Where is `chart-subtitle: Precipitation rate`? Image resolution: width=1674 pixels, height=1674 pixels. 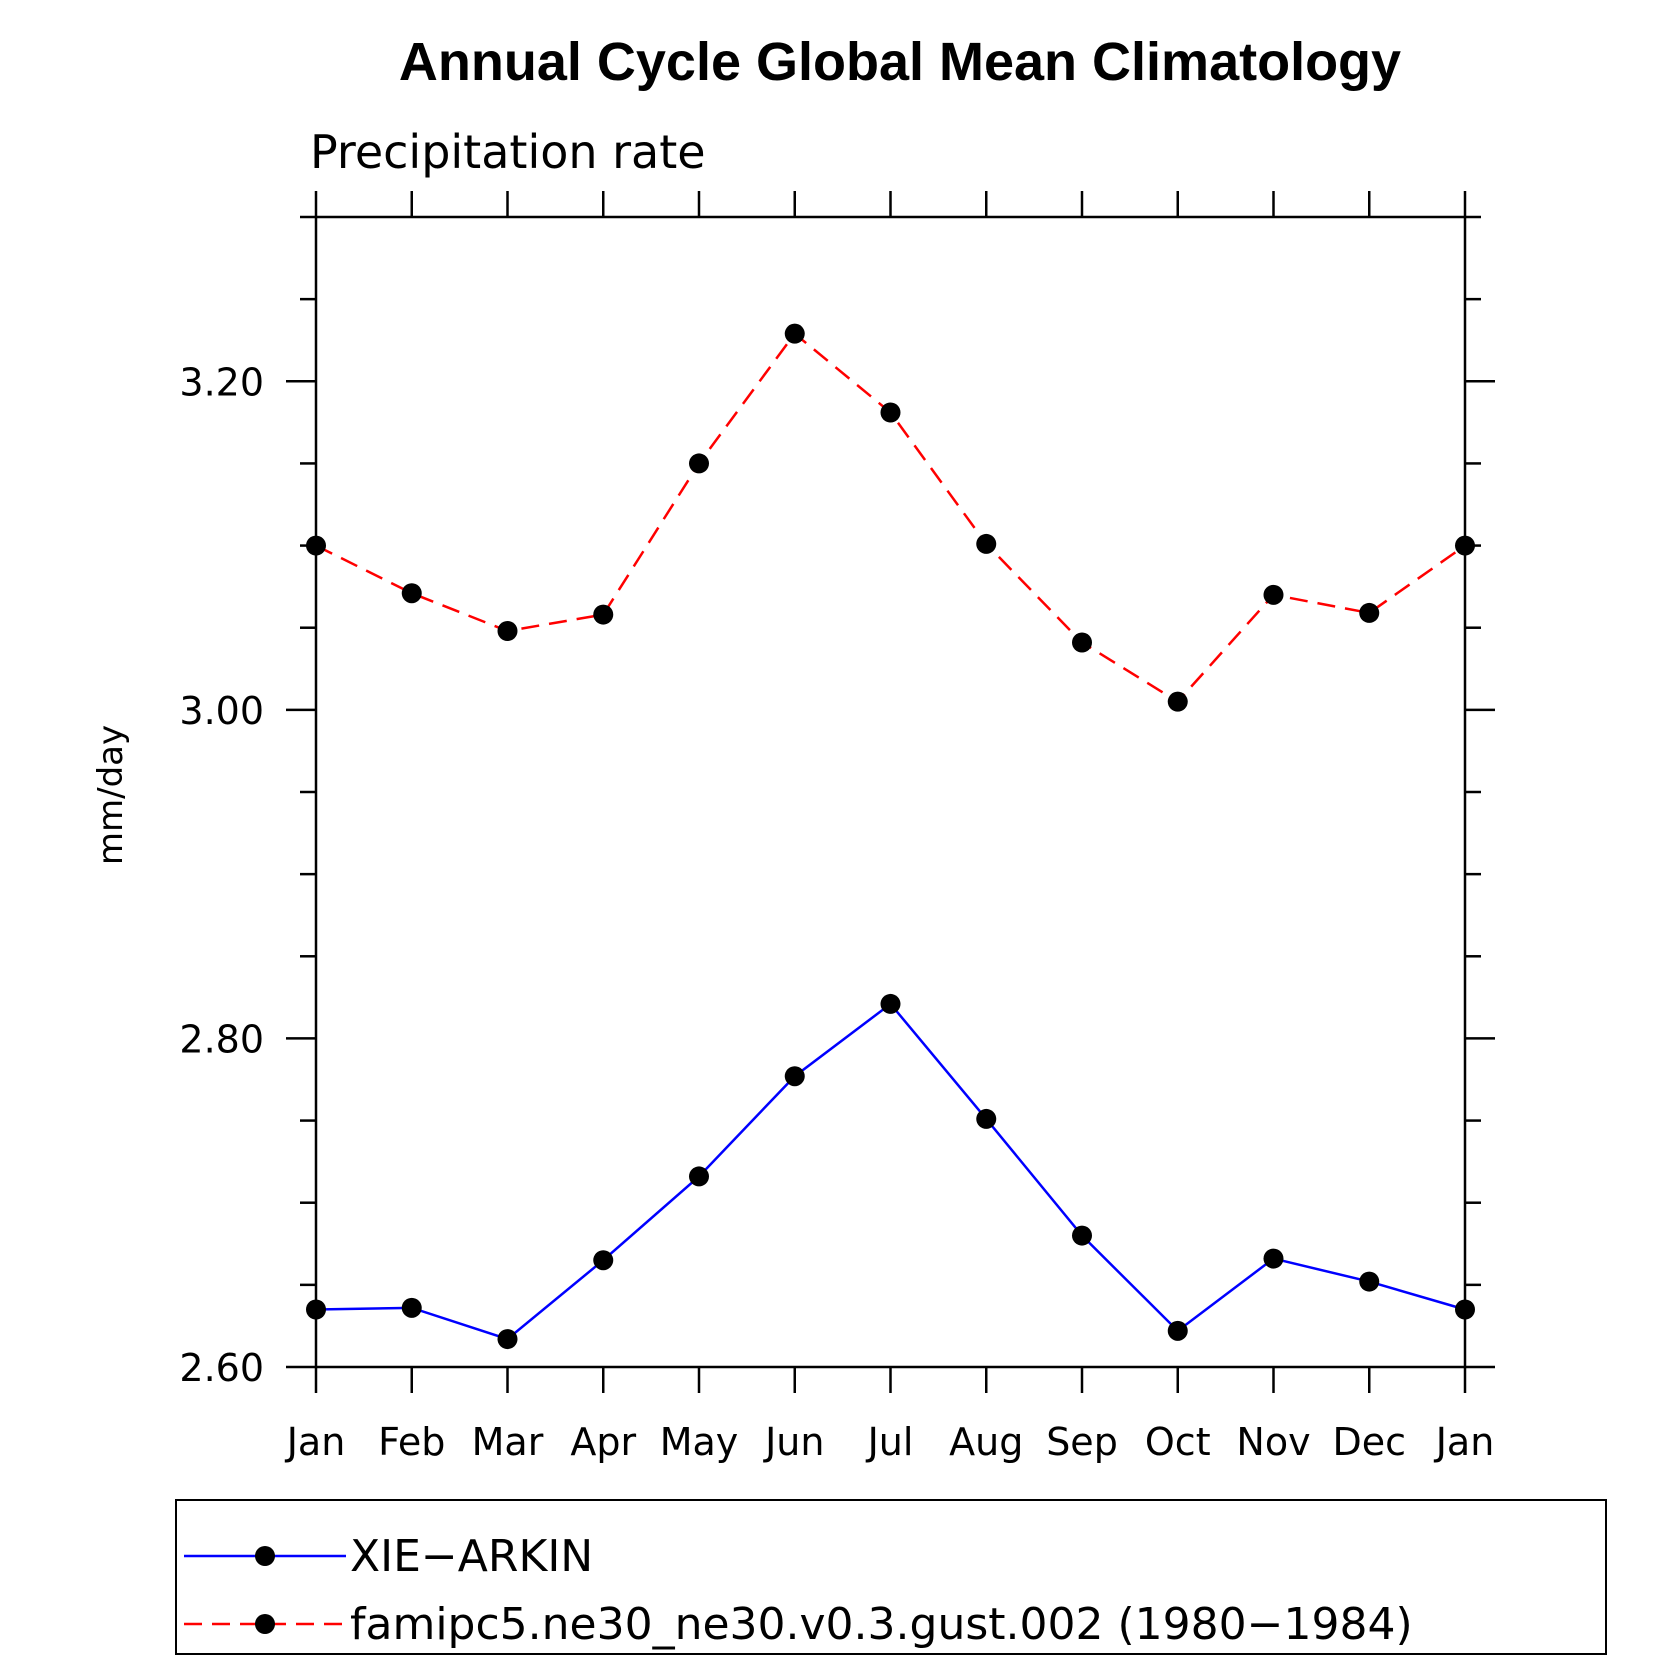 chart-subtitle: Precipitation rate is located at coordinates (508, 152).